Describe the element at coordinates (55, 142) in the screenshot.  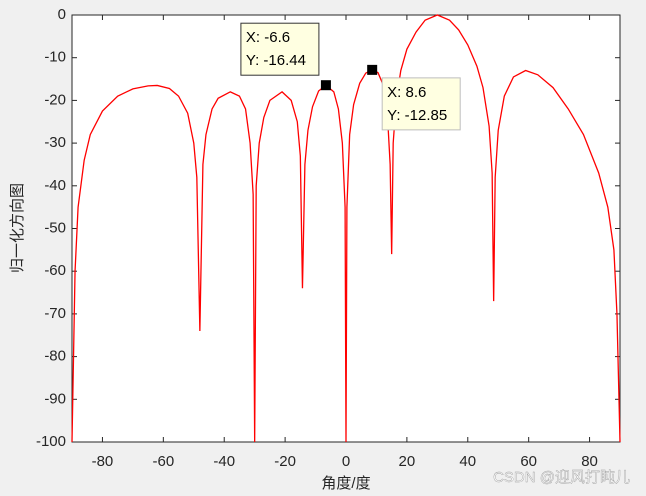
I see `y-tick-label: -30` at that location.